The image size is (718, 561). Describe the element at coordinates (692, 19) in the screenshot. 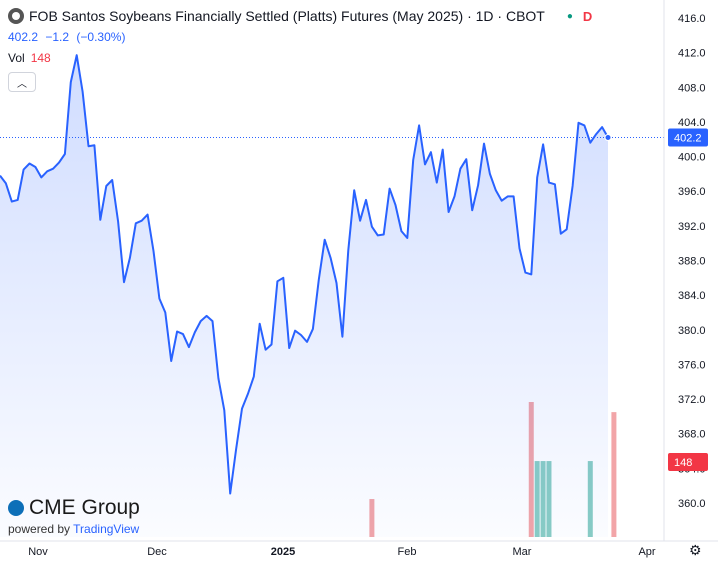

I see `y-tick-label-0: 416.0` at that location.